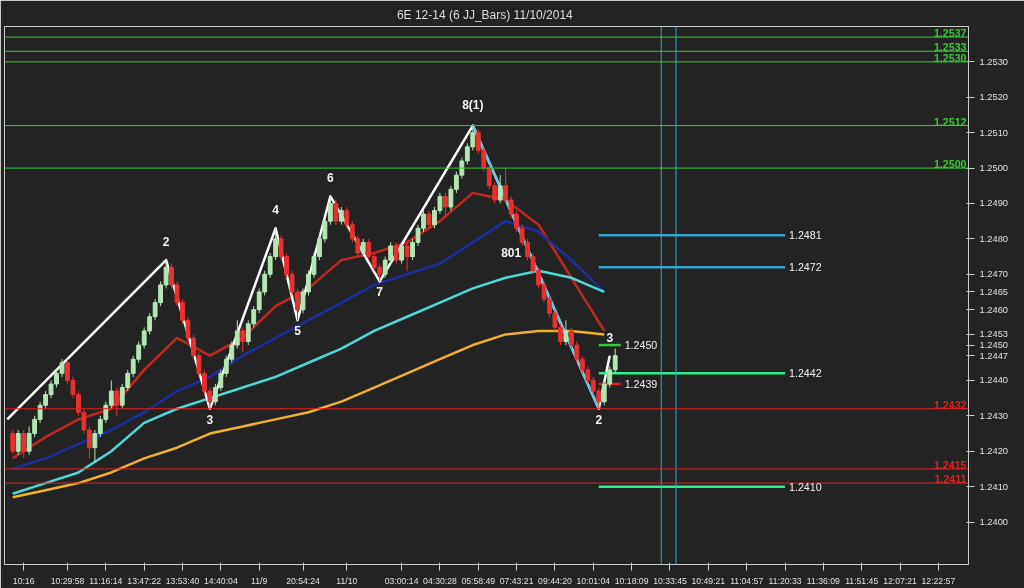 The width and height of the screenshot is (1024, 588). I want to click on x-tick-label: 20:54:24, so click(303, 580).